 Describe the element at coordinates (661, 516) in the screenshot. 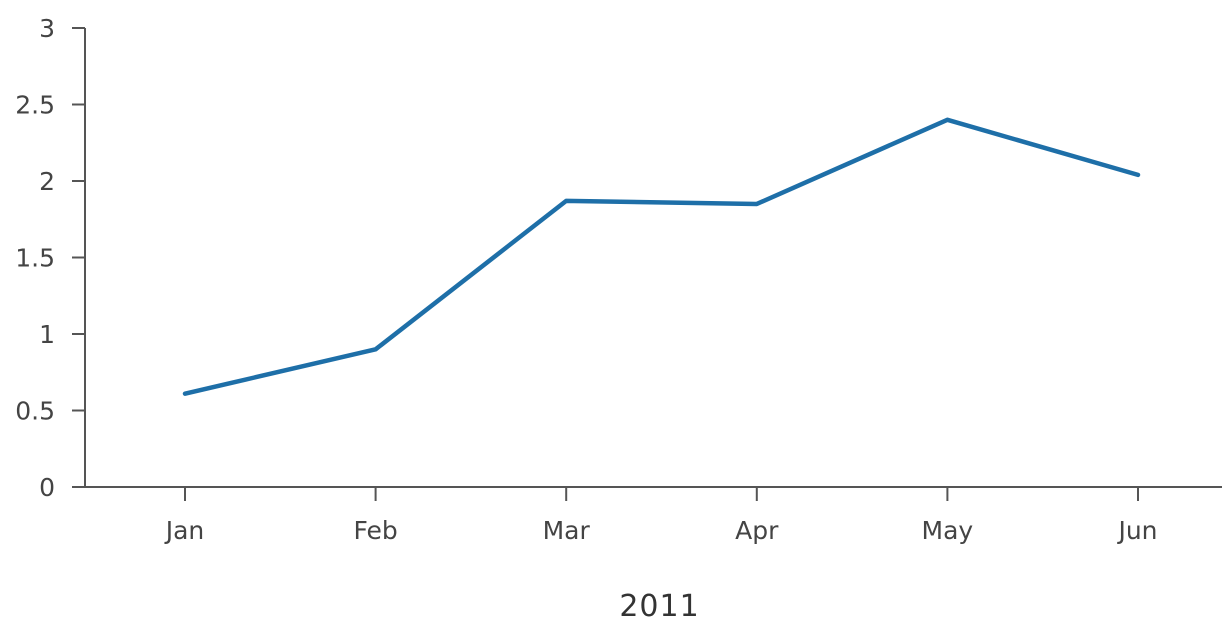

I see `x-axis-ticks: Jan Feb Mar Apr May Jun` at that location.